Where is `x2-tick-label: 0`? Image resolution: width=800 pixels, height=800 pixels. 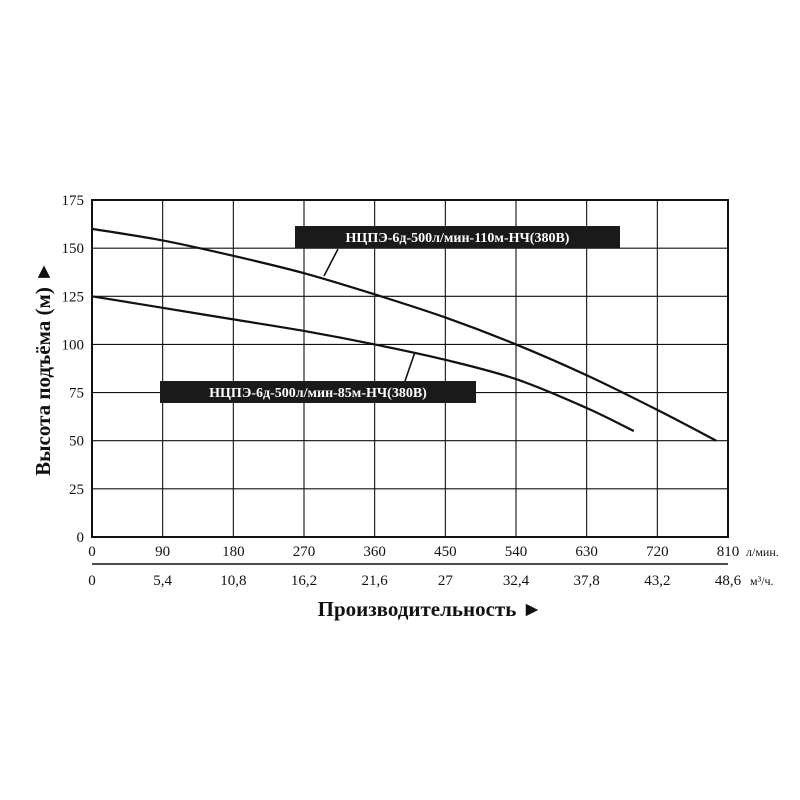
x2-tick-label: 0 is located at coordinates (92, 581).